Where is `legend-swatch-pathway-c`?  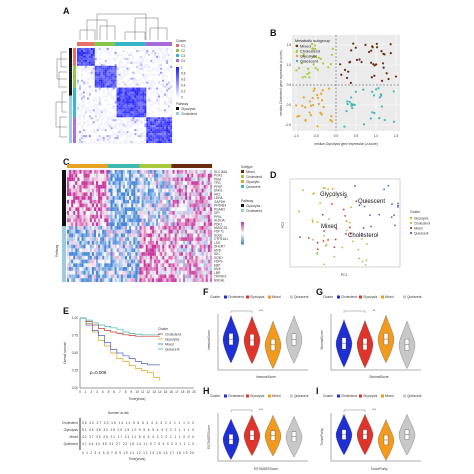 legend-swatch-pathway-c is located at coordinates (242, 205).